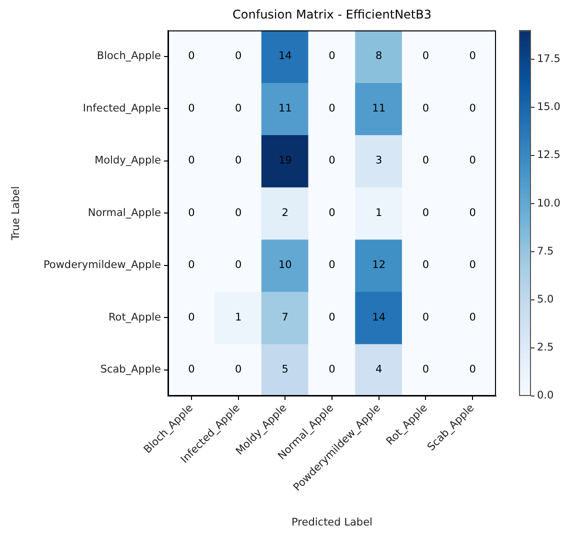 The image size is (574, 535). Describe the element at coordinates (379, 160) in the screenshot. I see `data-label: 3` at that location.